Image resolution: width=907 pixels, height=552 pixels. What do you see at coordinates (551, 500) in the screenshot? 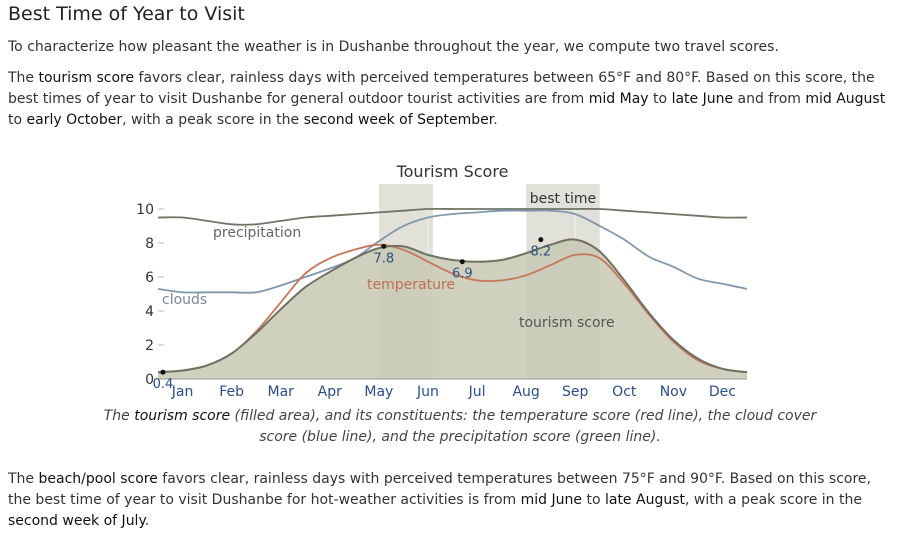
I see `range-start: mid June` at bounding box center [551, 500].